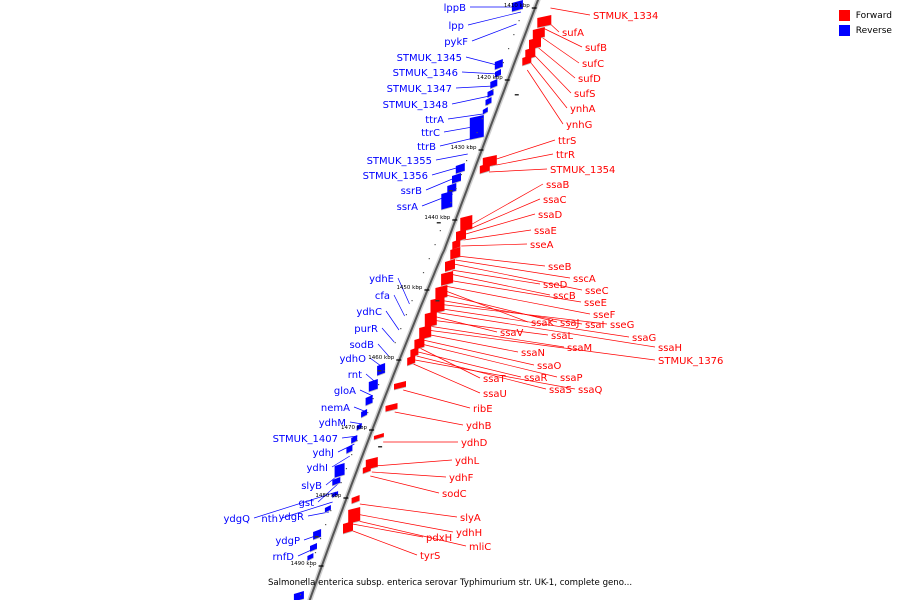 The height and width of the screenshot is (600, 900). I want to click on reverse-gene-label: nth, so click(269, 519).